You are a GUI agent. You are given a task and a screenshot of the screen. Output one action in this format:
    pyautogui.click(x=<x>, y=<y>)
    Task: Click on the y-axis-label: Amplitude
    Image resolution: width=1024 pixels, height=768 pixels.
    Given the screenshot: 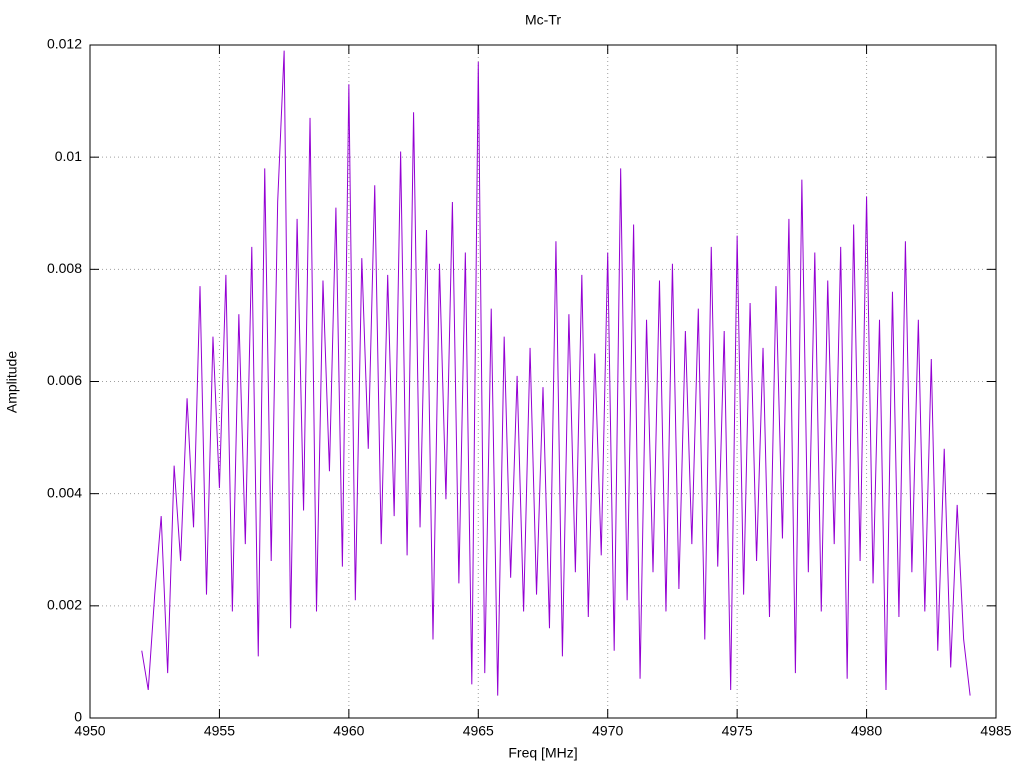 What is the action you would take?
    pyautogui.click(x=12, y=382)
    